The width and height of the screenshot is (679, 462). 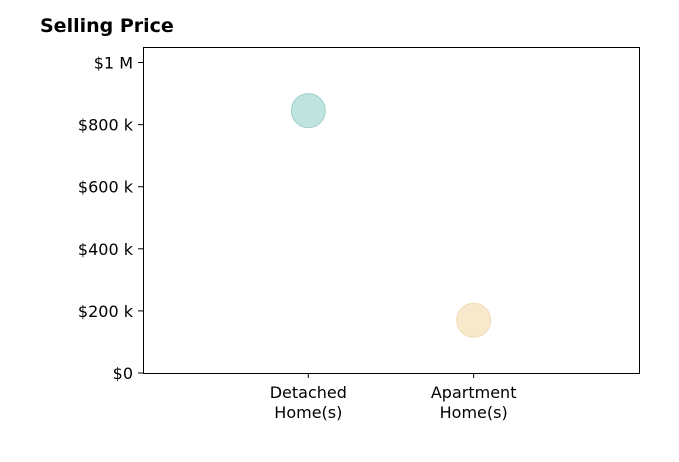 I want to click on y-tick-label: $200 k, so click(x=106, y=311).